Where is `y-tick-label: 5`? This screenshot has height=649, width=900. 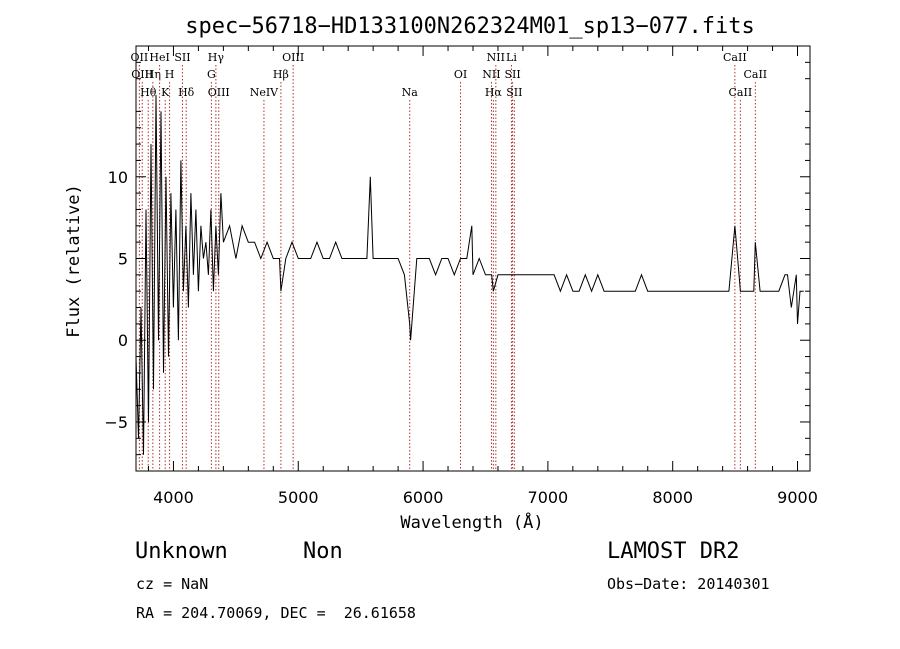 y-tick-label: 5 is located at coordinates (123, 259).